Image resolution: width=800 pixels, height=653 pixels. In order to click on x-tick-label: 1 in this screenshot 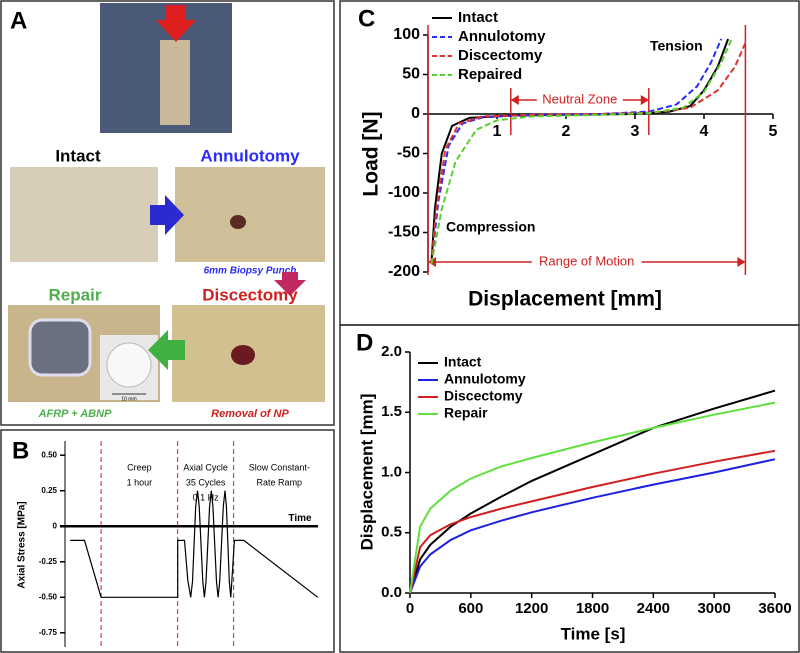, I will do `click(497, 131)`.